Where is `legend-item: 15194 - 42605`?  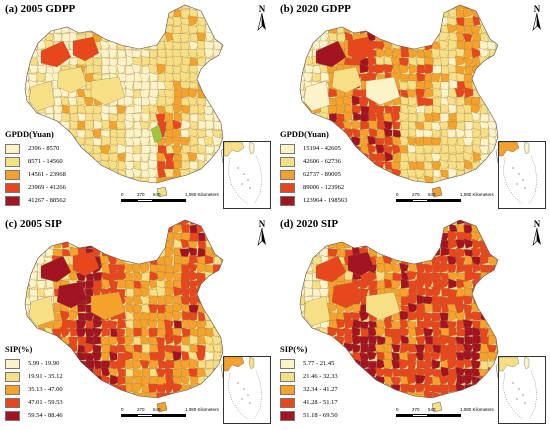
legend-item: 15194 - 42605 is located at coordinates (340, 148).